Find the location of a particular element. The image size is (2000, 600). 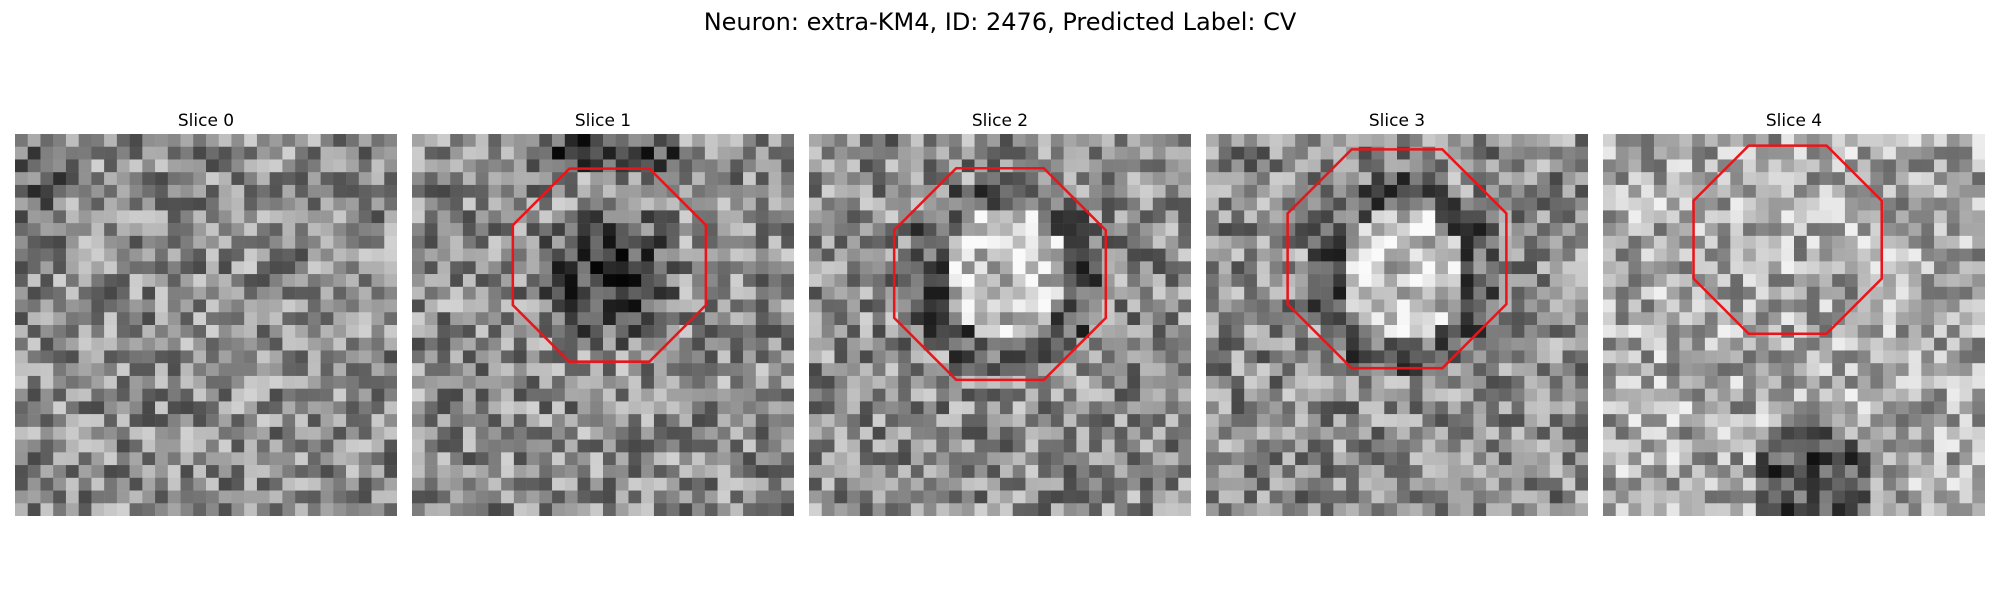

slice-panel-1: Slice 1 is located at coordinates (603, 313).